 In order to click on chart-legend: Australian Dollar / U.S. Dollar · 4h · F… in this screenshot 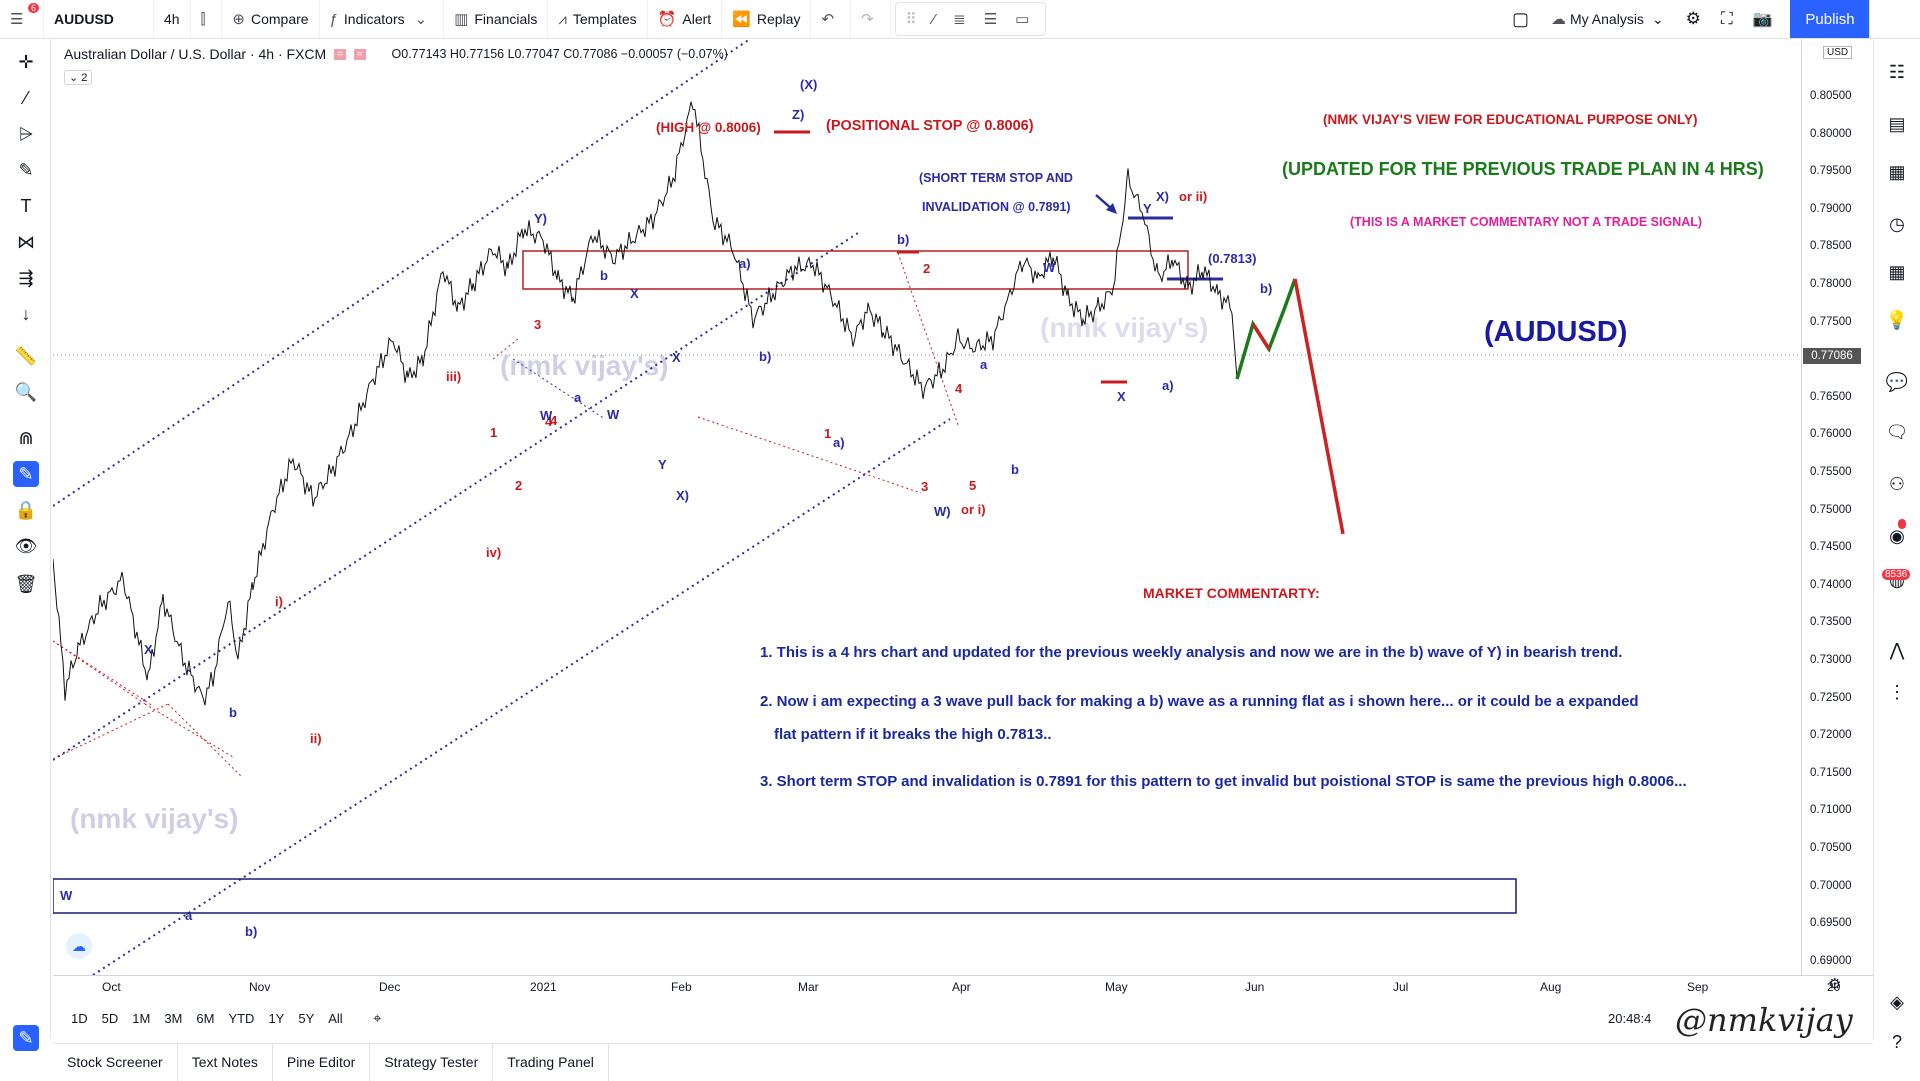, I will do `click(396, 54)`.